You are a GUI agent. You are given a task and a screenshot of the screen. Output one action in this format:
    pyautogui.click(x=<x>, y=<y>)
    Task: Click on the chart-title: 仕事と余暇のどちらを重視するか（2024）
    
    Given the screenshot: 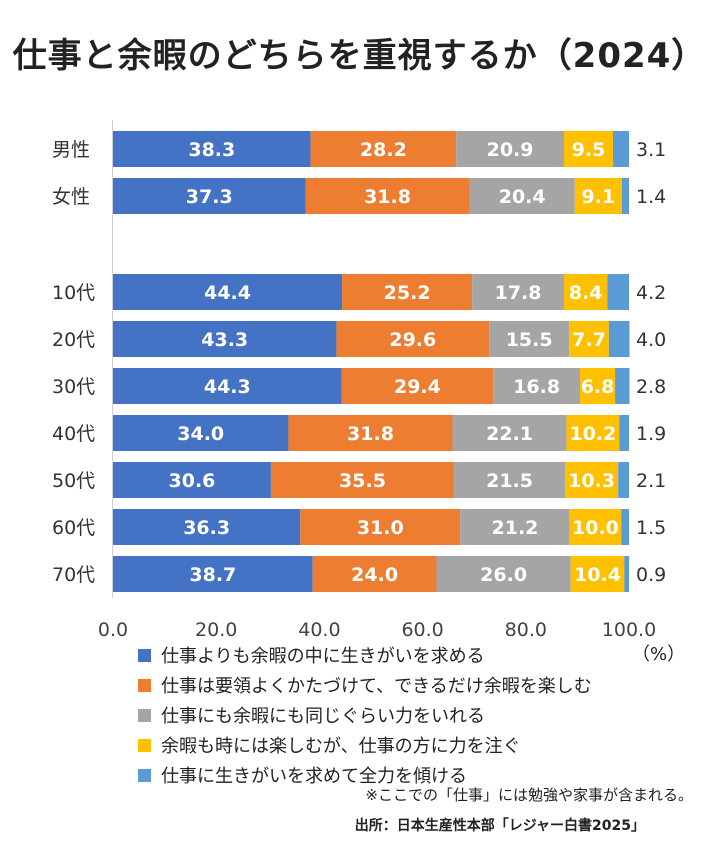 What is the action you would take?
    pyautogui.click(x=359, y=56)
    